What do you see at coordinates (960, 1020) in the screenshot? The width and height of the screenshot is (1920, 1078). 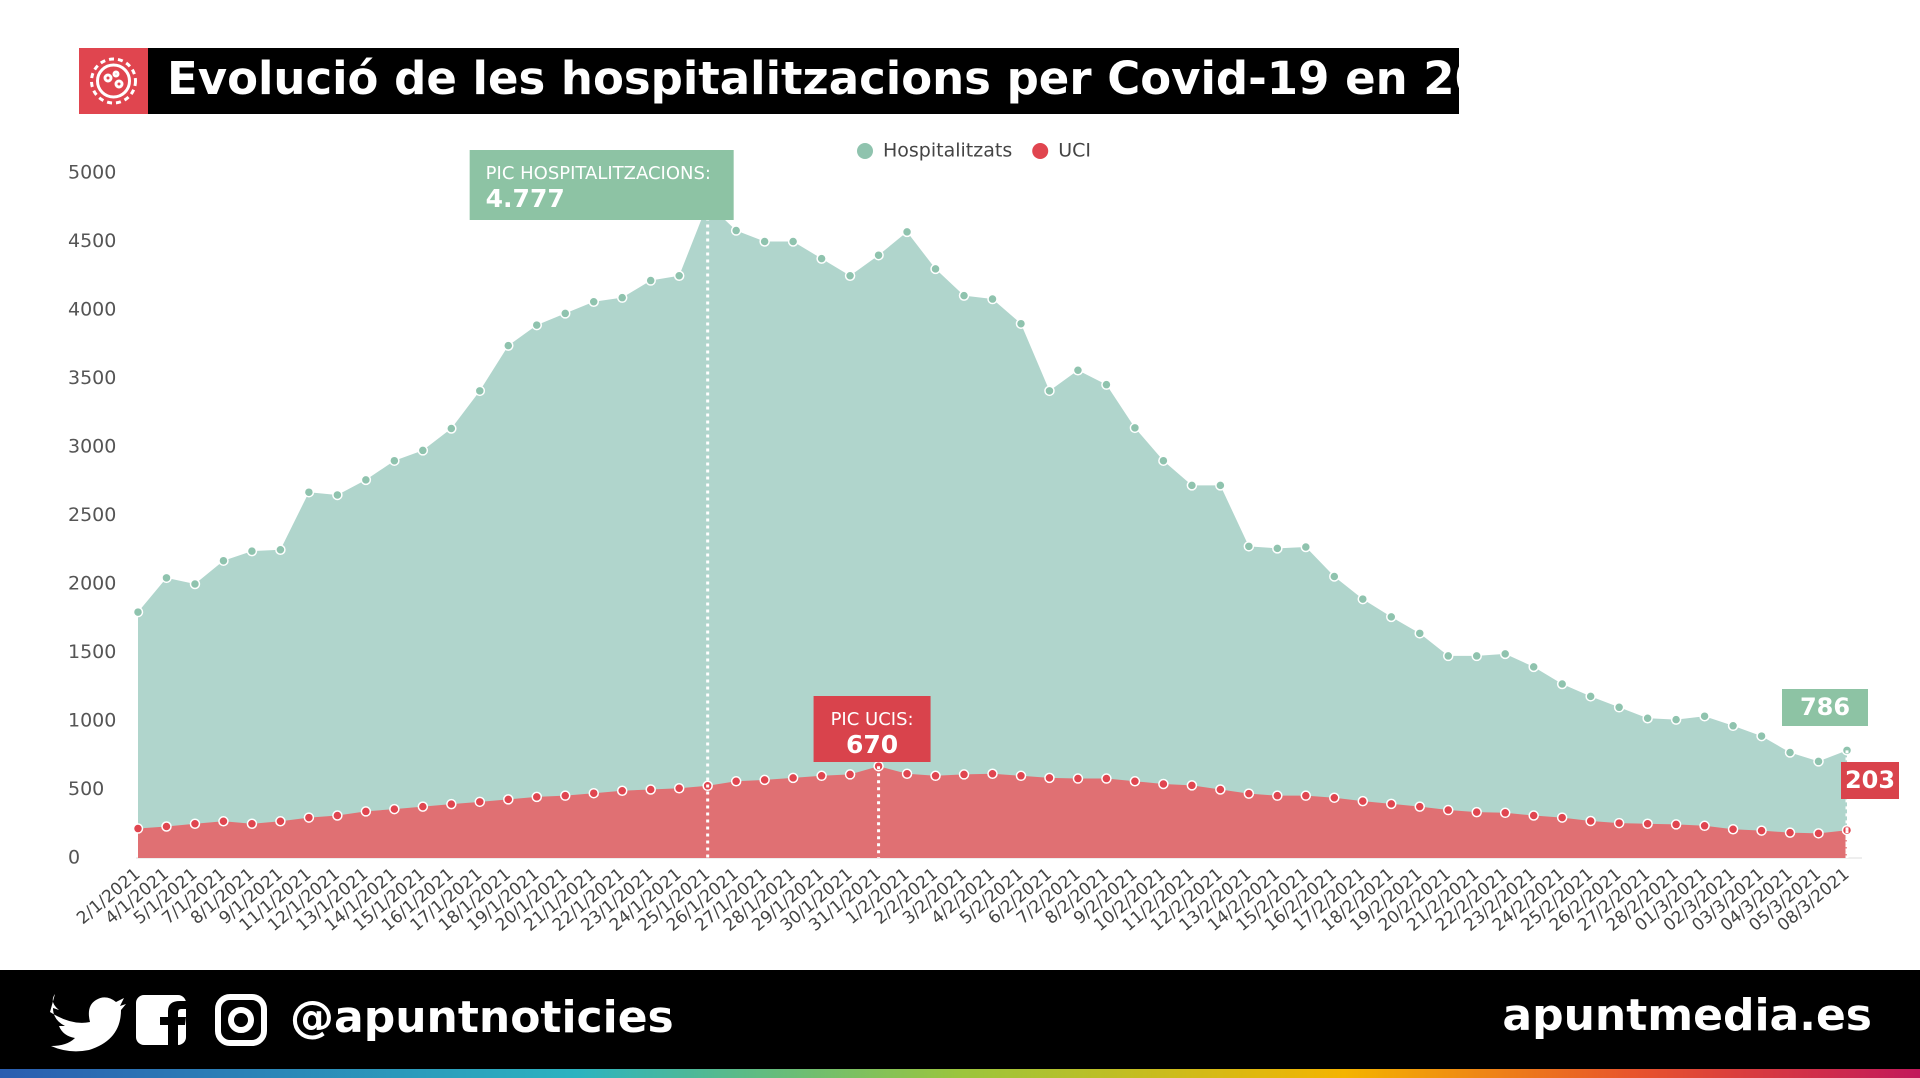 I see `footer-bar` at bounding box center [960, 1020].